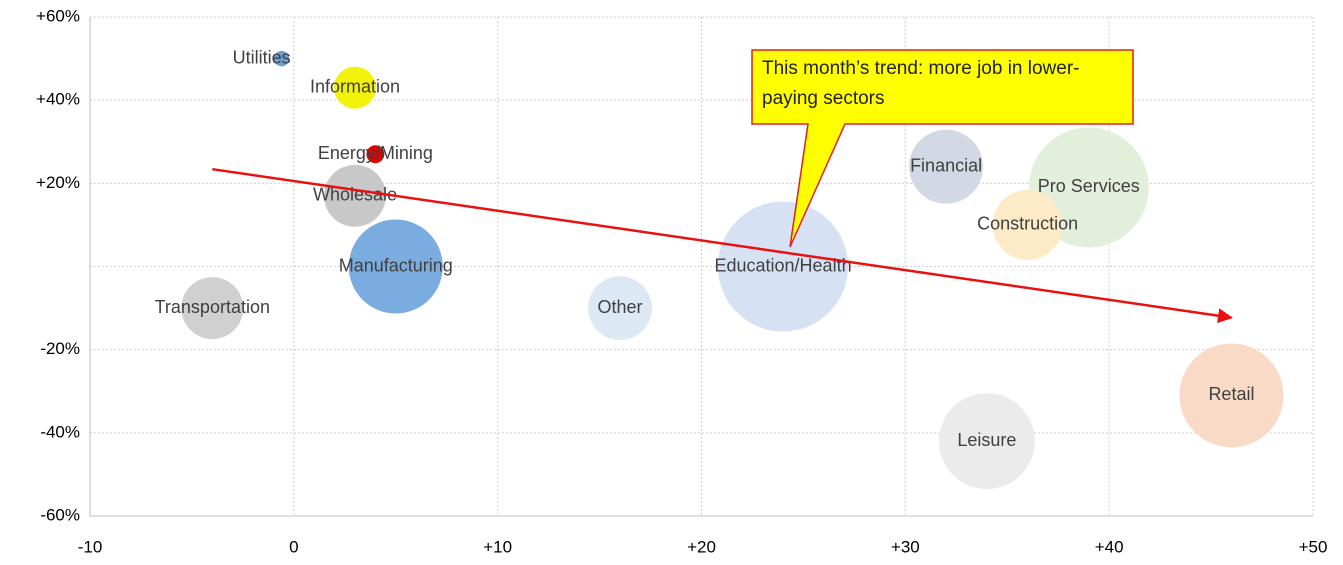 Image resolution: width=1343 pixels, height=565 pixels. I want to click on bubble-label: Information, so click(355, 86).